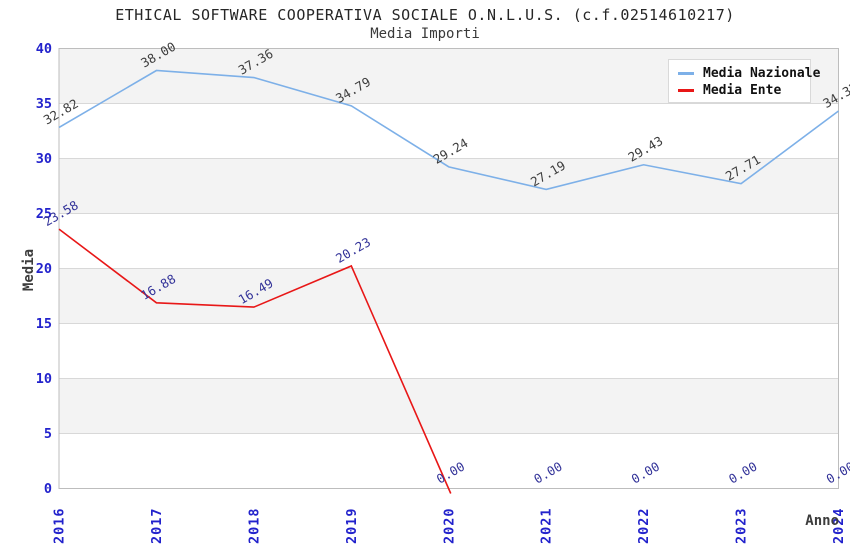 The width and height of the screenshot is (850, 550). I want to click on y-tick-labels: 0 5 10 15 20 25 30 35 40, so click(44, 269).